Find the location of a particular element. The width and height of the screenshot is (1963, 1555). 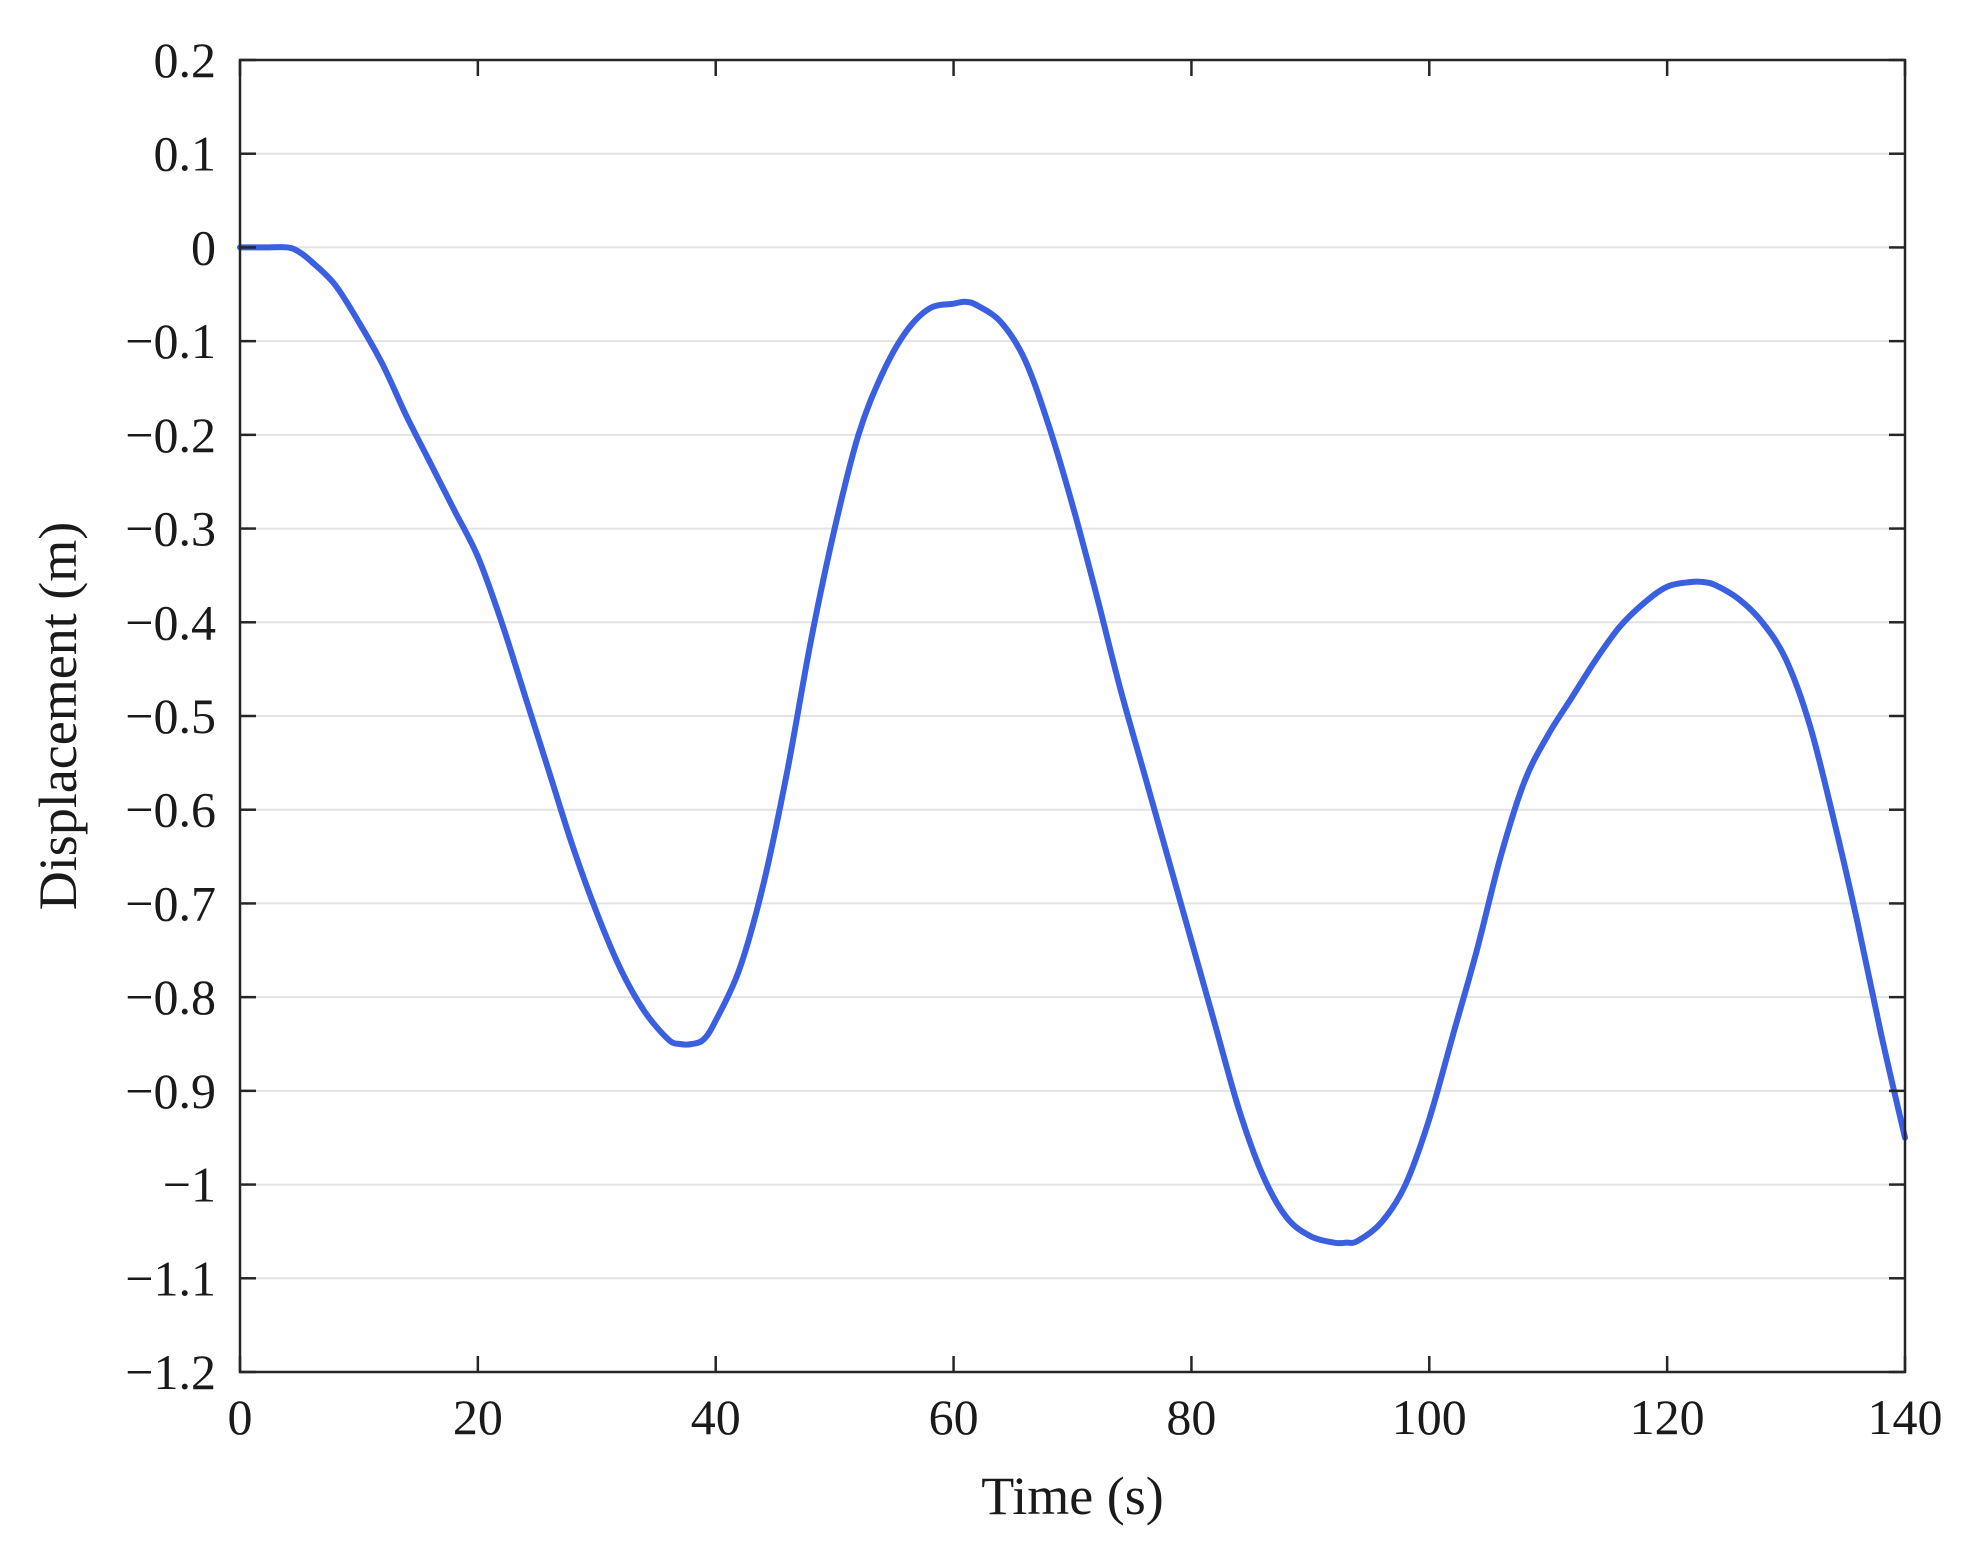

y-tick-label: 0 is located at coordinates (203, 247).